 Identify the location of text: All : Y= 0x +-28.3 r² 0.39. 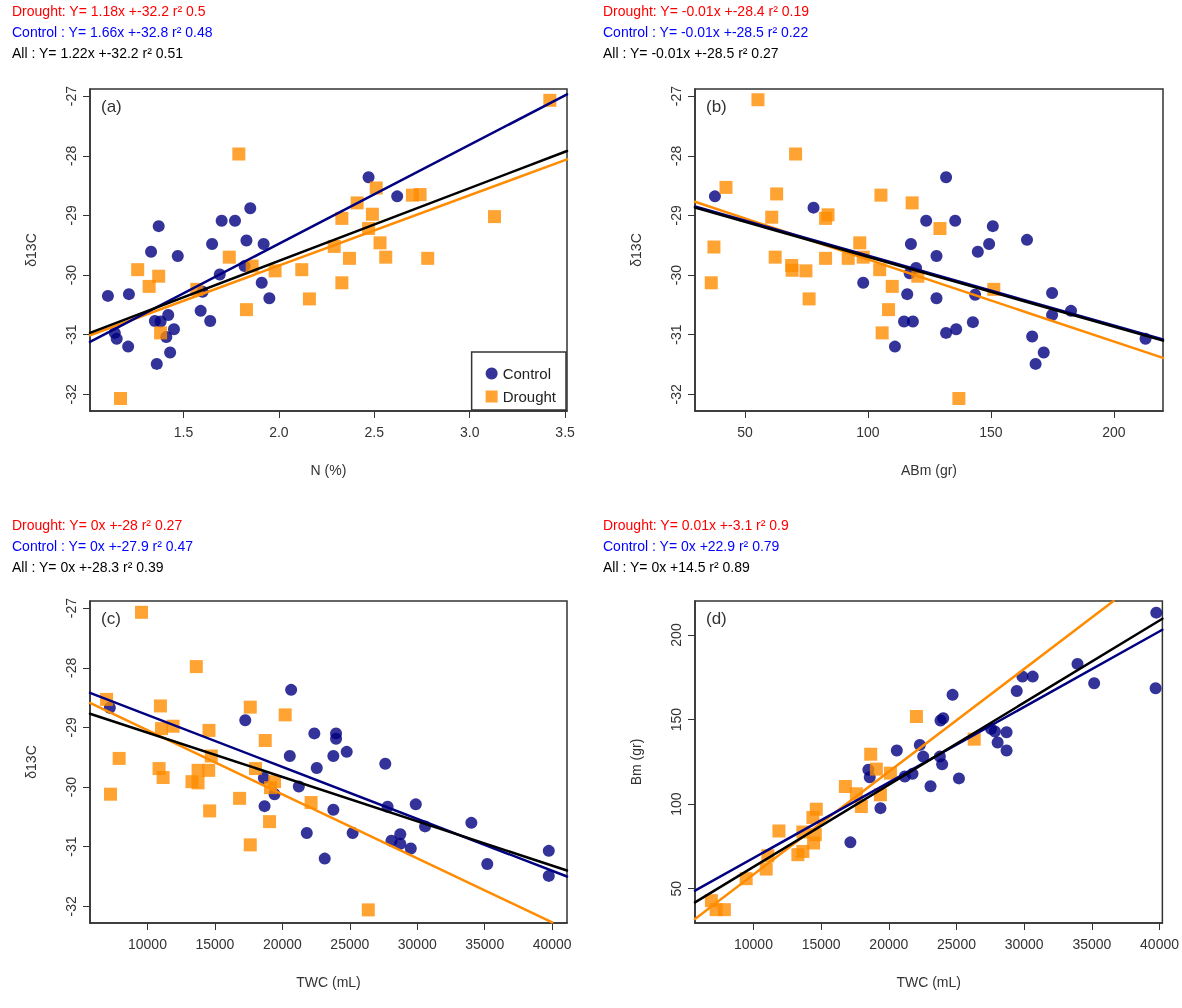
(88, 567).